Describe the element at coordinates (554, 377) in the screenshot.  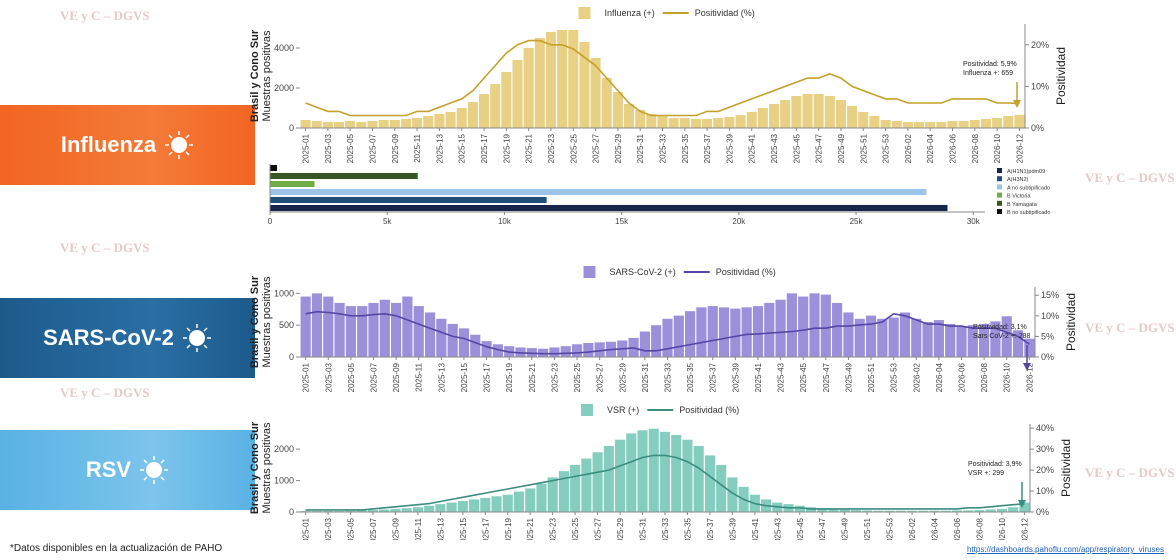
I see `x-tick-label: 2025-23` at that location.